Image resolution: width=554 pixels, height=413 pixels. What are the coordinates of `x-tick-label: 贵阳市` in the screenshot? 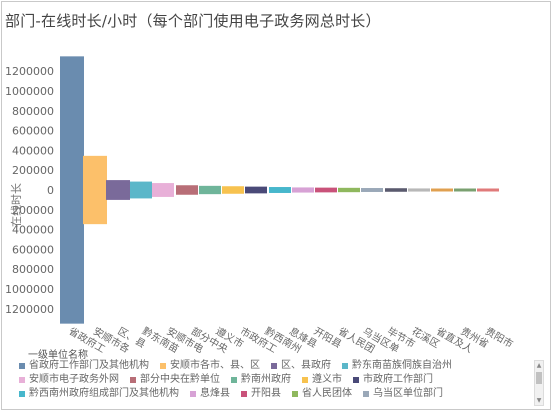 It's located at (499, 337).